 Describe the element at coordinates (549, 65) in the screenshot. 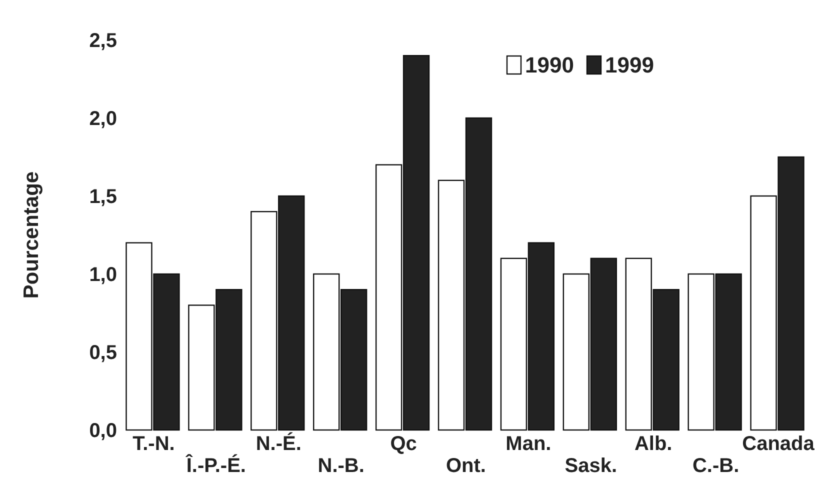

I see `legend-label: 1990` at that location.